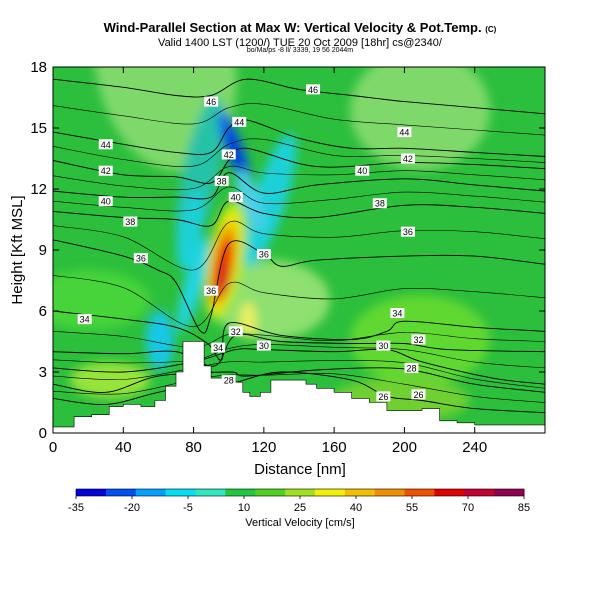  I want to click on y-axis-label: Height [Kft MSL], so click(17, 249).